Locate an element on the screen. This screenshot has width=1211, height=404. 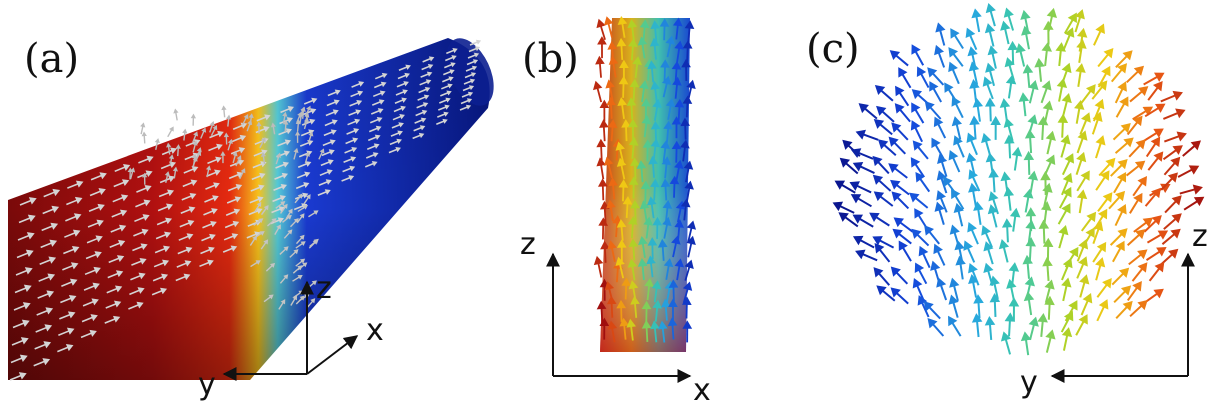
axis-label-x-b: x is located at coordinates (702, 388).